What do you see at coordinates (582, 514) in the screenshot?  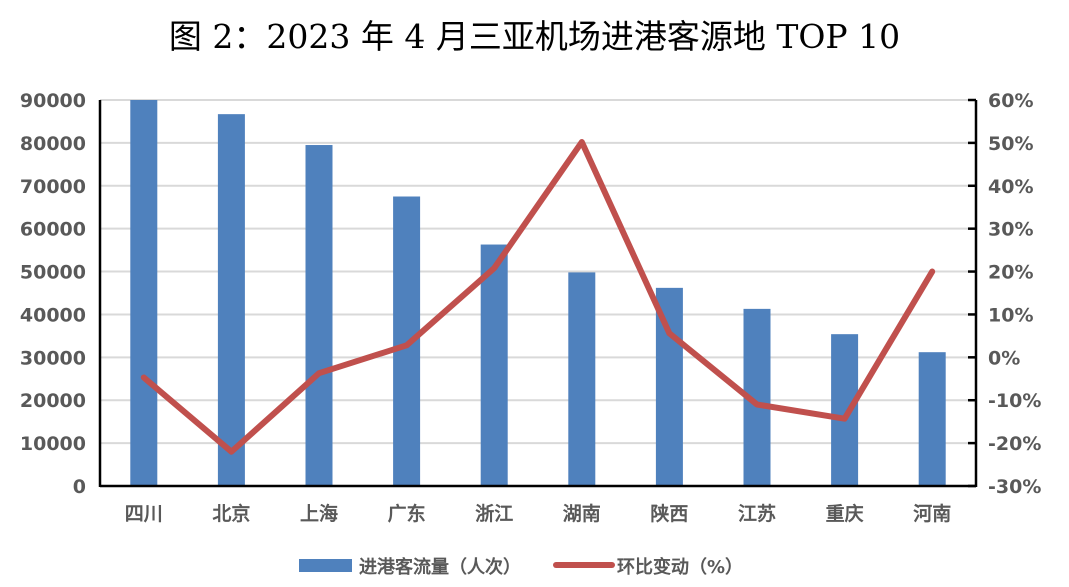 I see `svg-text: 湖南` at bounding box center [582, 514].